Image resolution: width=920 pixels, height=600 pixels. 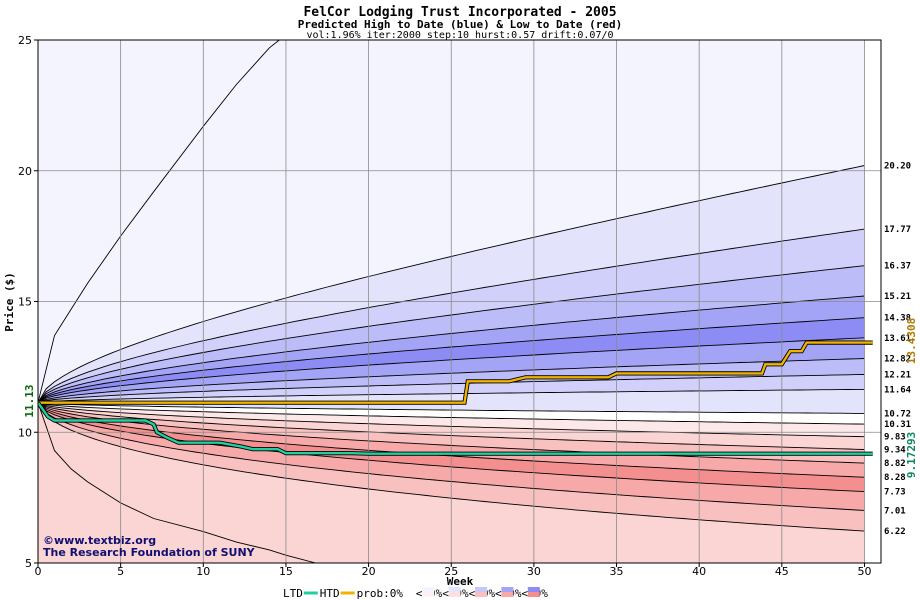 I want to click on series-ltd-line, so click(x=455, y=372).